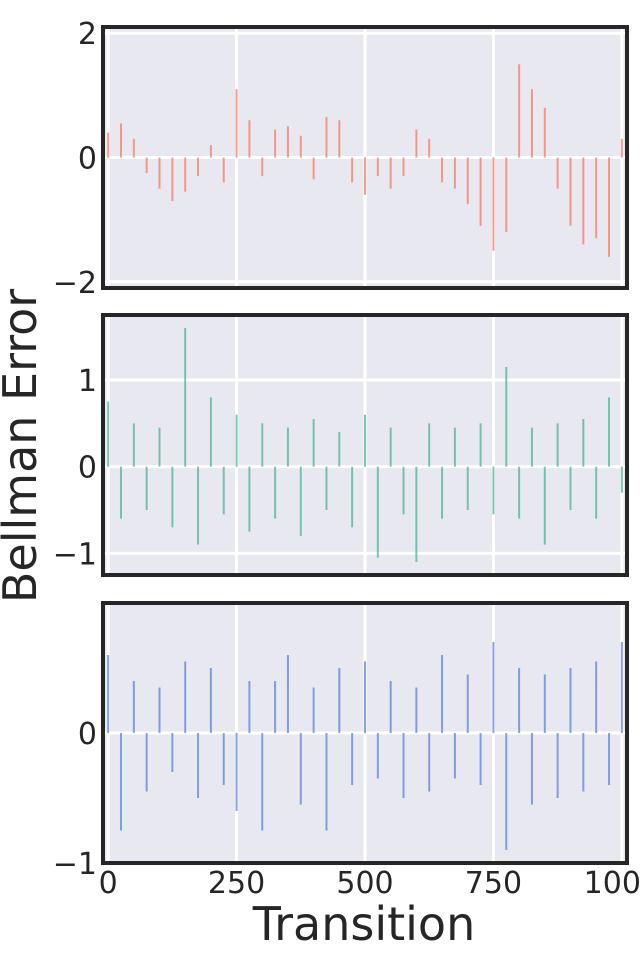 The image size is (640, 960). What do you see at coordinates (363, 924) in the screenshot?
I see `x-axis-title: Transition` at bounding box center [363, 924].